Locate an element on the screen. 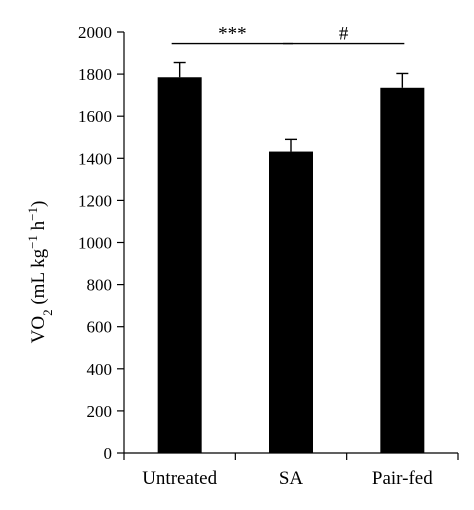 This screenshot has height=510, width=474. significance-label: *** is located at coordinates (232, 34).